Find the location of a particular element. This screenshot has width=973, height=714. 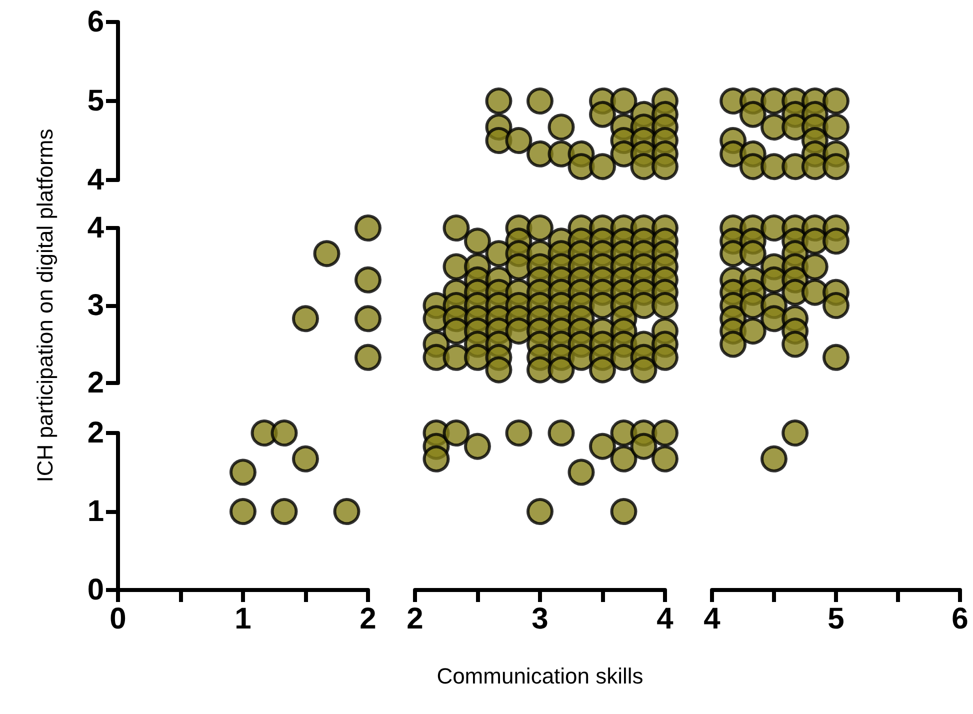

x-tick-label: 5 is located at coordinates (836, 619).